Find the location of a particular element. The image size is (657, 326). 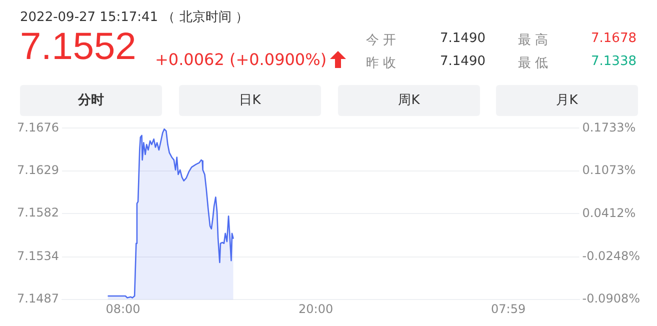

y-tick-label: 7.1487 is located at coordinates (37, 299).